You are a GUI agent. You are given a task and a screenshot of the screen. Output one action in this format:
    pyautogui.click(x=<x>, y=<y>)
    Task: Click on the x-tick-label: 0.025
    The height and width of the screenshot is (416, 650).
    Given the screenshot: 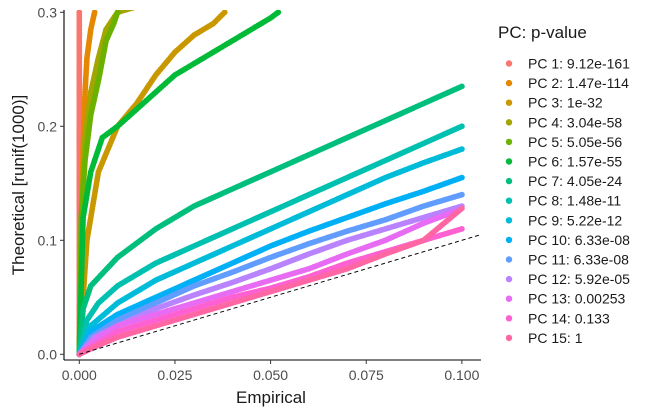 What is the action you would take?
    pyautogui.click(x=174, y=375)
    